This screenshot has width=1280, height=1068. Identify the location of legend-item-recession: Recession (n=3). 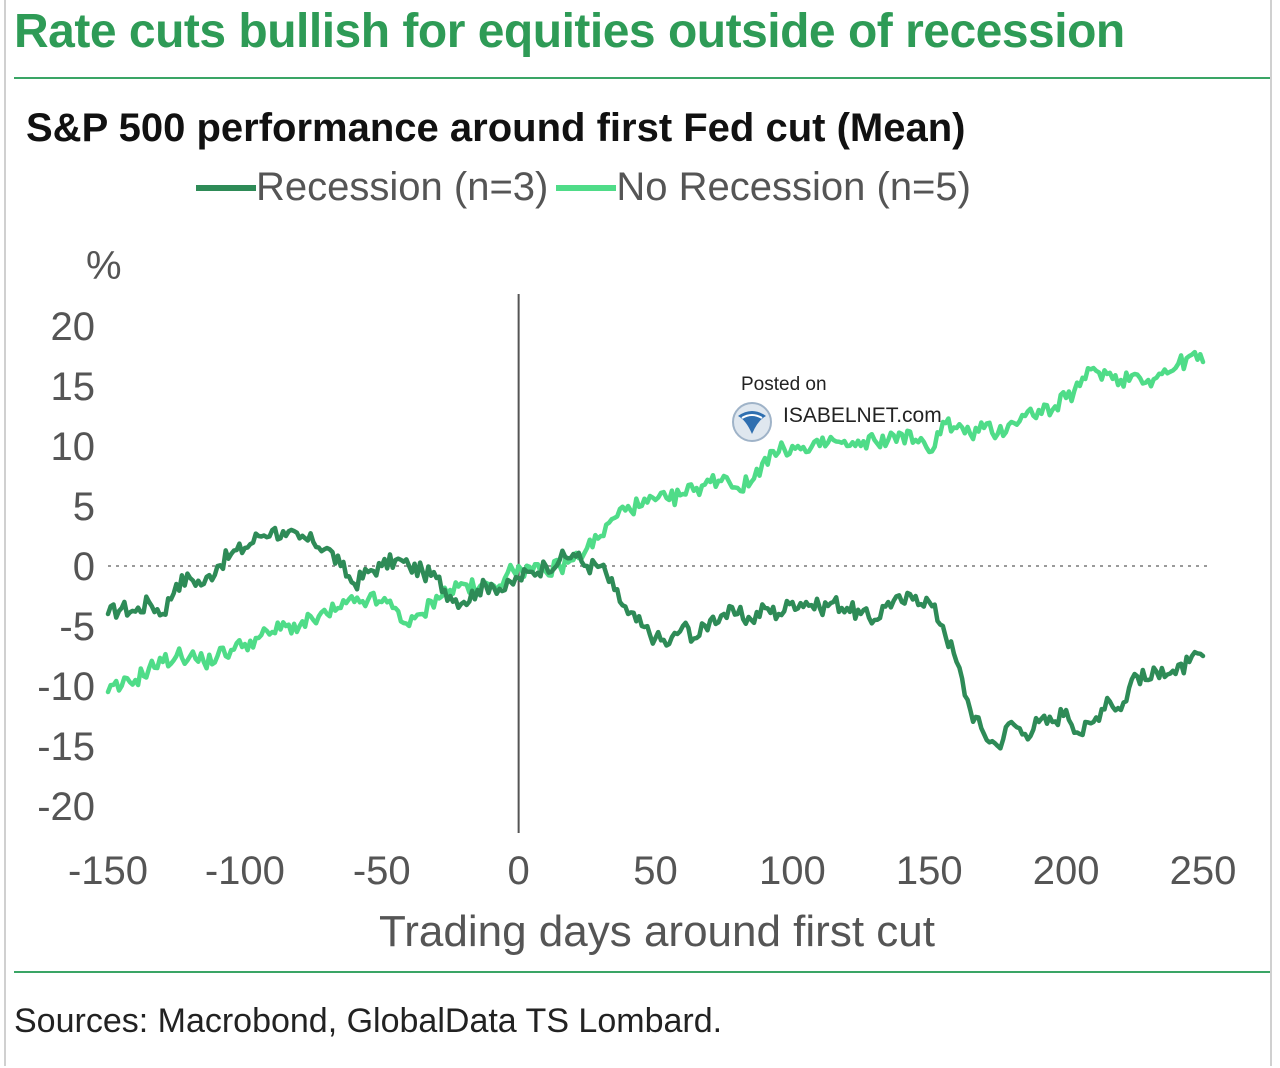
(372, 187).